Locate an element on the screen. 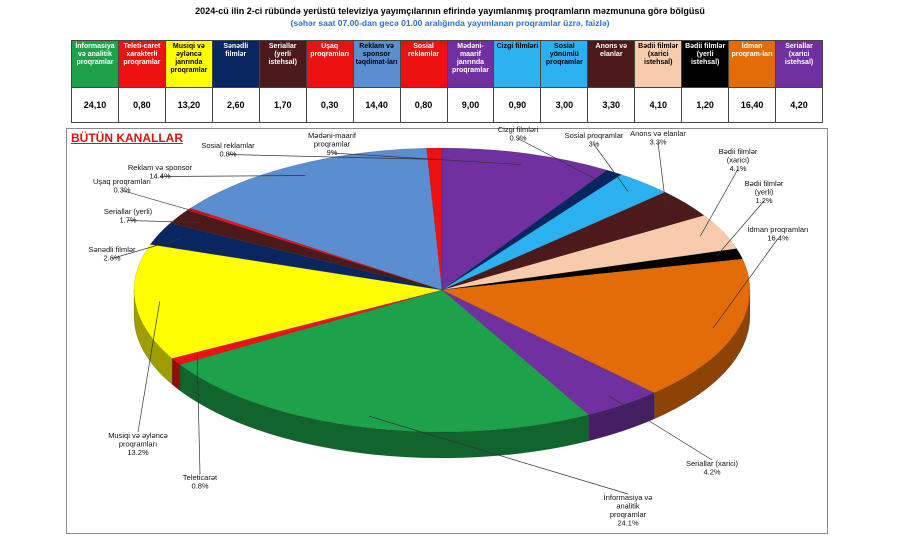 Image resolution: width=900 pixels, height=540 pixels. table-value-cell: 4,20 is located at coordinates (799, 105).